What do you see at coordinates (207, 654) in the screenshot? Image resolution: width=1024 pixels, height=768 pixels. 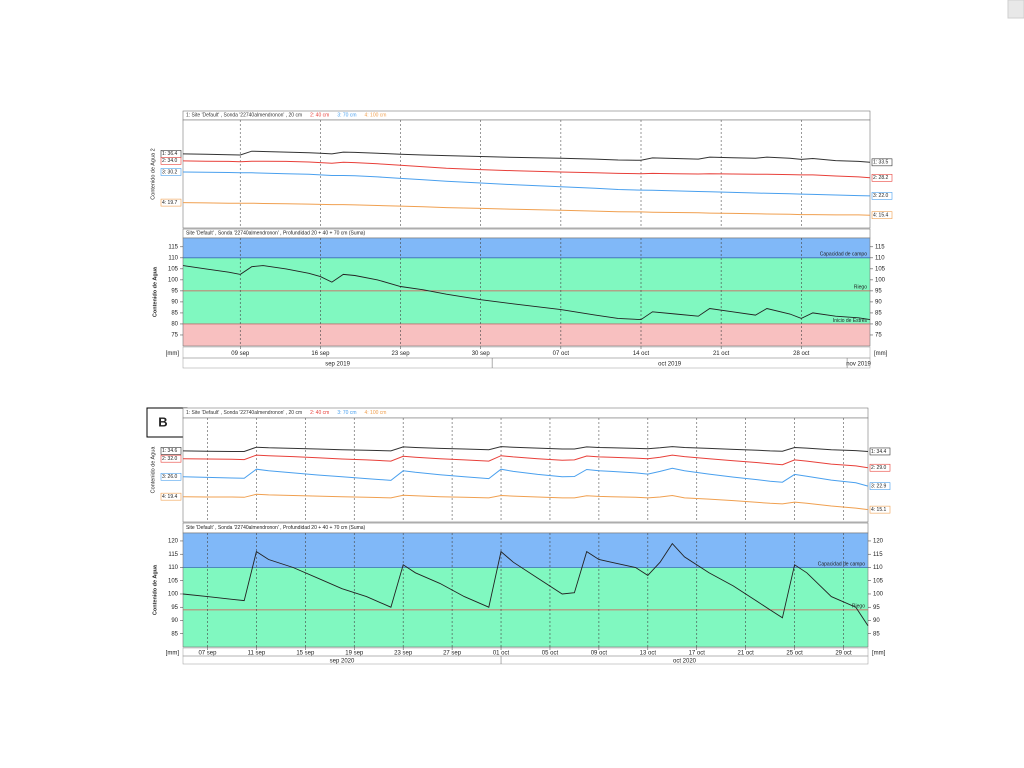 I see `x-tick-label: 07 sep` at bounding box center [207, 654].